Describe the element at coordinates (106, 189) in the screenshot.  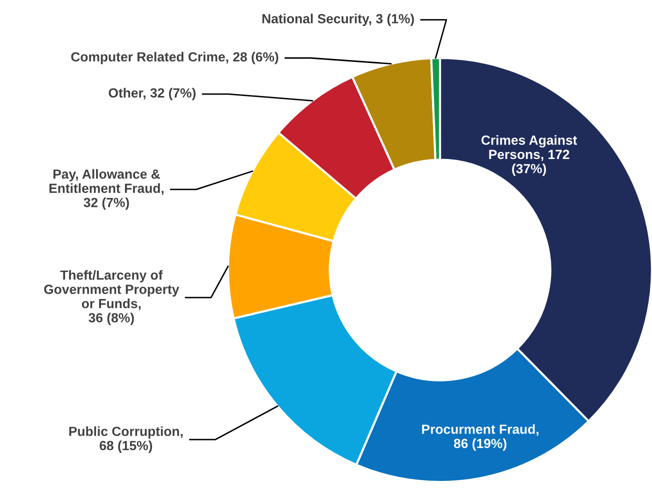
I see `slice-label: Pay, Allowance & Entitlement Fraud, 32 (7%)` at that location.